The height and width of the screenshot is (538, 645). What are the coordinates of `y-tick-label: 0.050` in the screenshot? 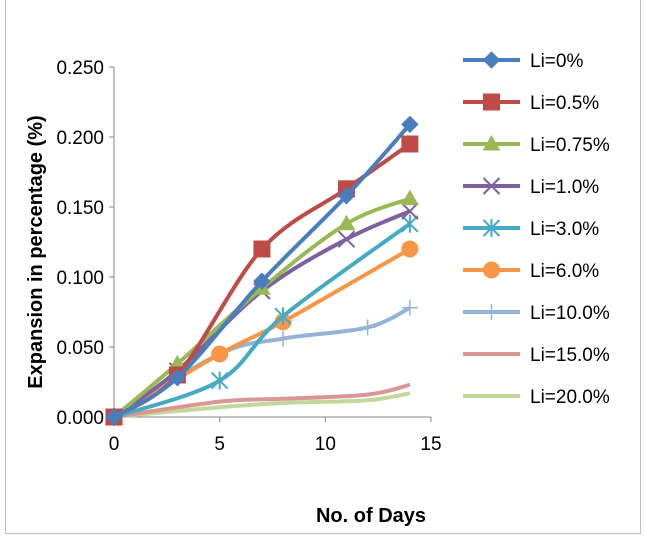 It's located at (80, 348).